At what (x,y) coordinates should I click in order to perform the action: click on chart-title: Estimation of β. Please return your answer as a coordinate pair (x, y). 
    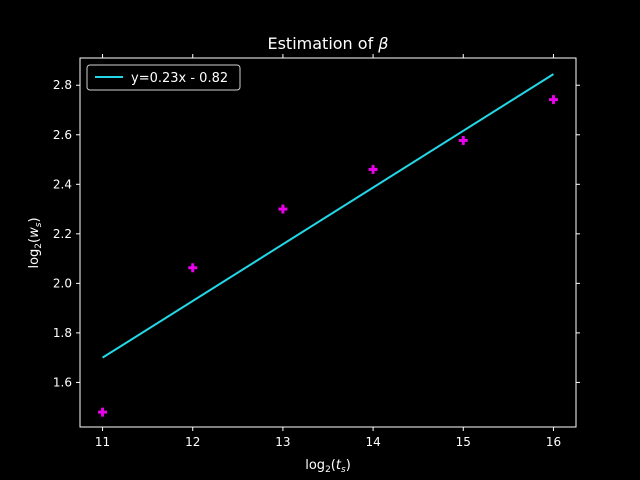
    Looking at the image, I should click on (327, 43).